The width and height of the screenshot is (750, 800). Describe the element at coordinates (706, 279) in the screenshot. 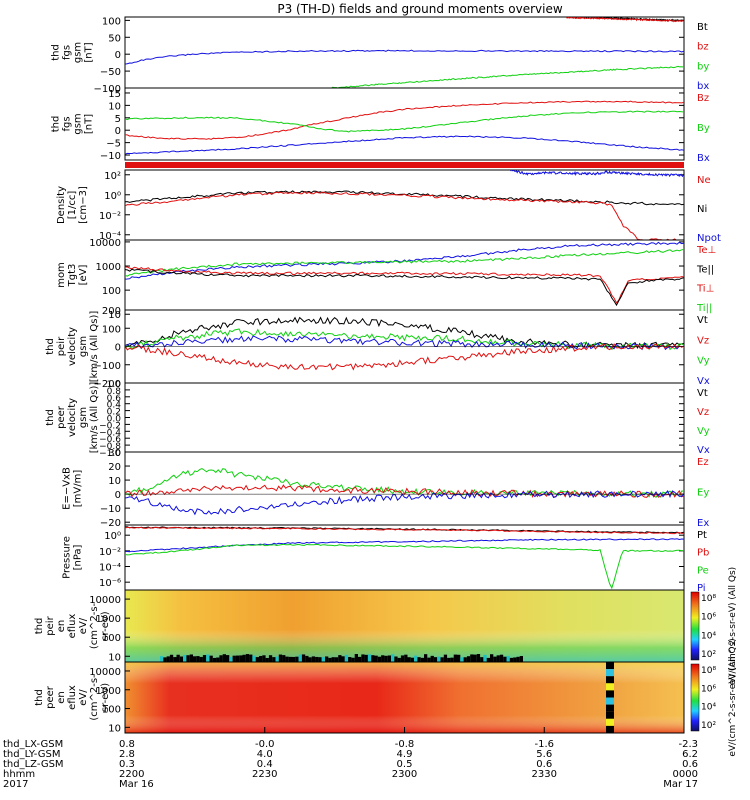

I see `legend: Te⊥ Te|| Ti⊥ Ti||` at that location.